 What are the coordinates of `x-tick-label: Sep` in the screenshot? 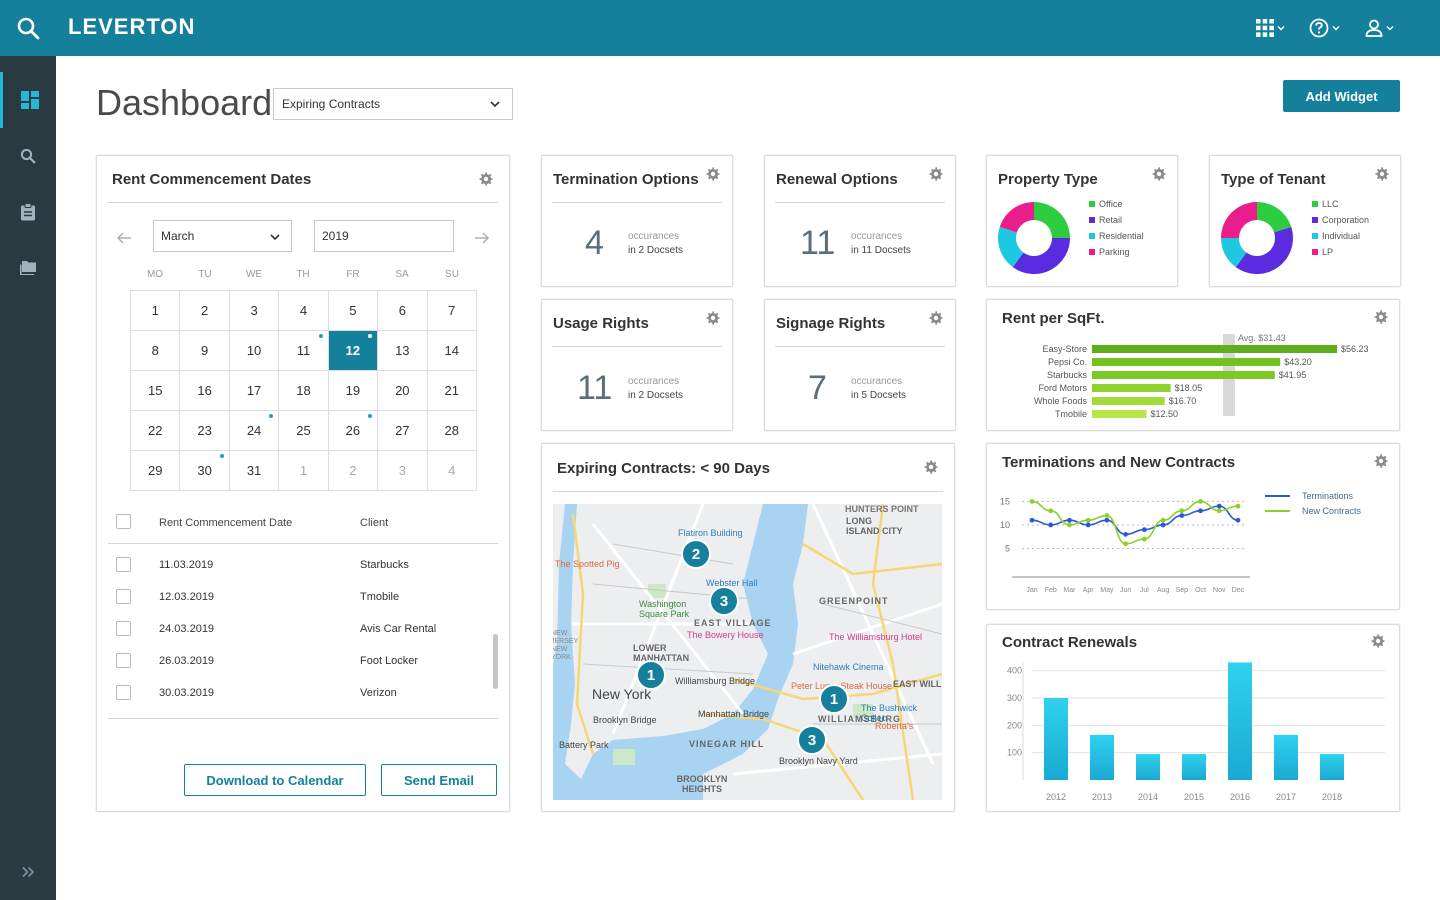 It's located at (1182, 590).